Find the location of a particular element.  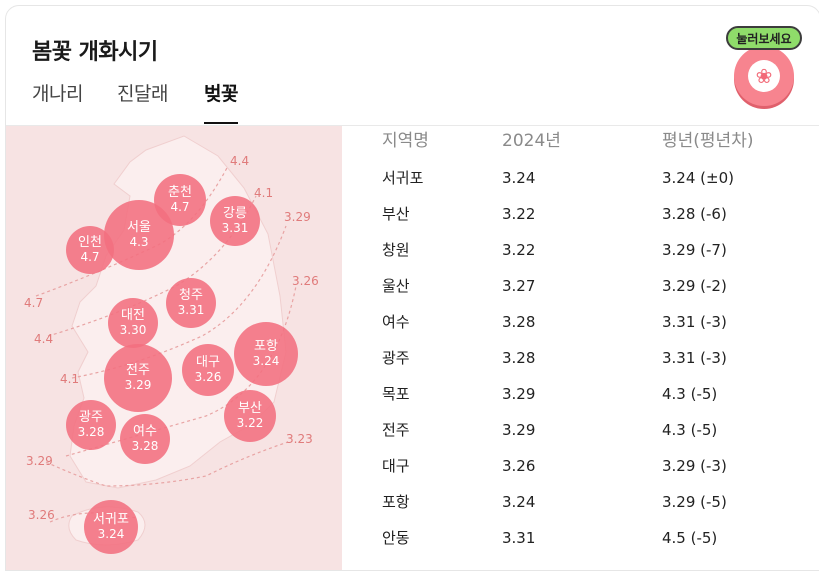

cell-region: 대구 is located at coordinates (396, 466).